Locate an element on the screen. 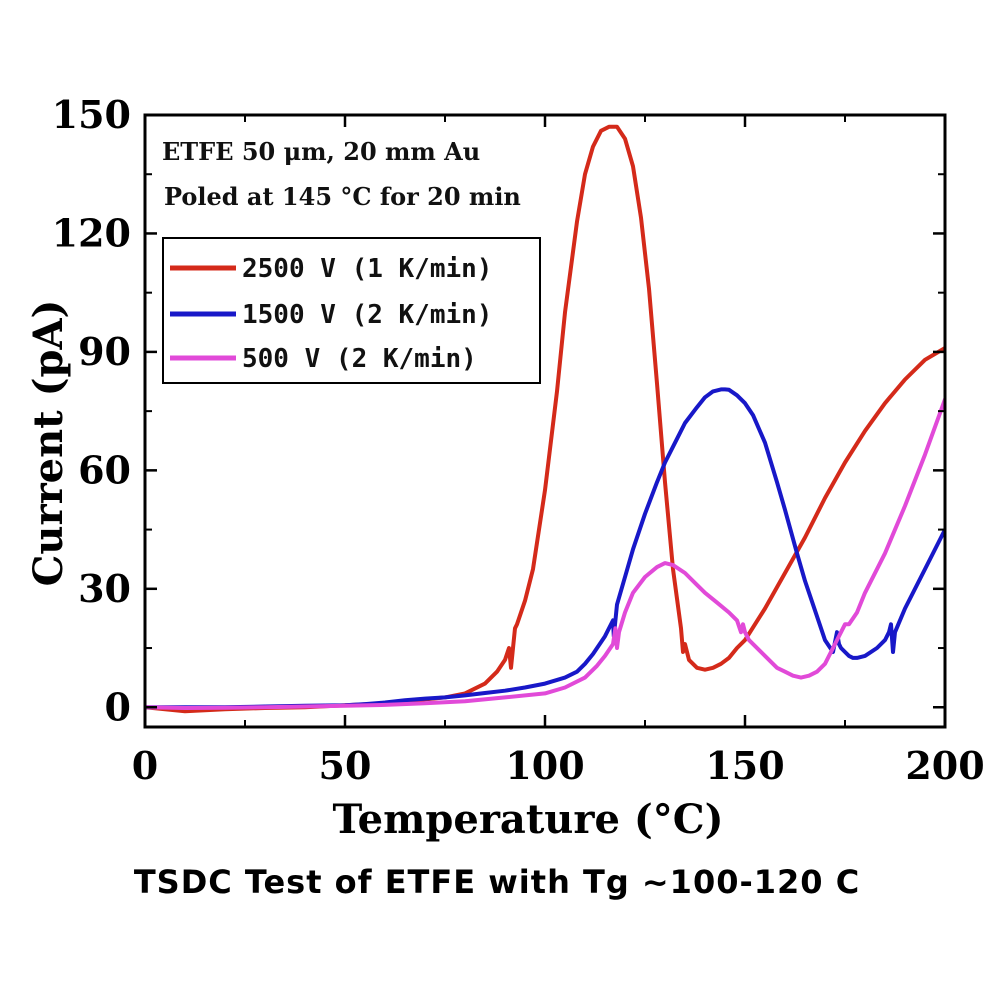 Image resolution: width=1000 pixels, height=1000 pixels. x-tick-label: 0 is located at coordinates (145, 765).